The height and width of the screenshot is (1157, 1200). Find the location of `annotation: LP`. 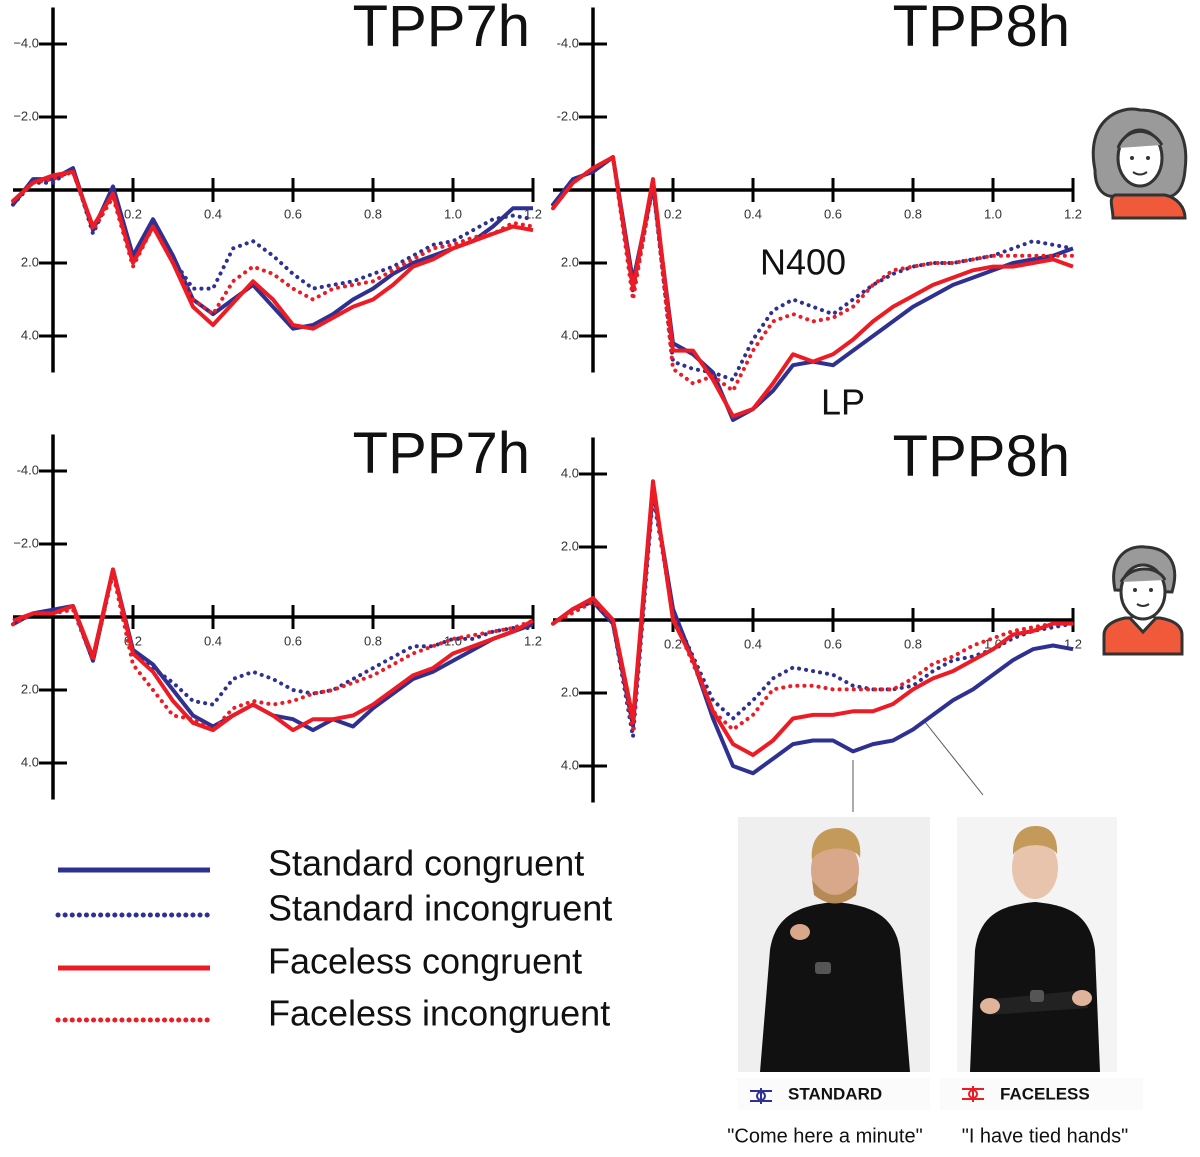

annotation: LP is located at coordinates (843, 402).